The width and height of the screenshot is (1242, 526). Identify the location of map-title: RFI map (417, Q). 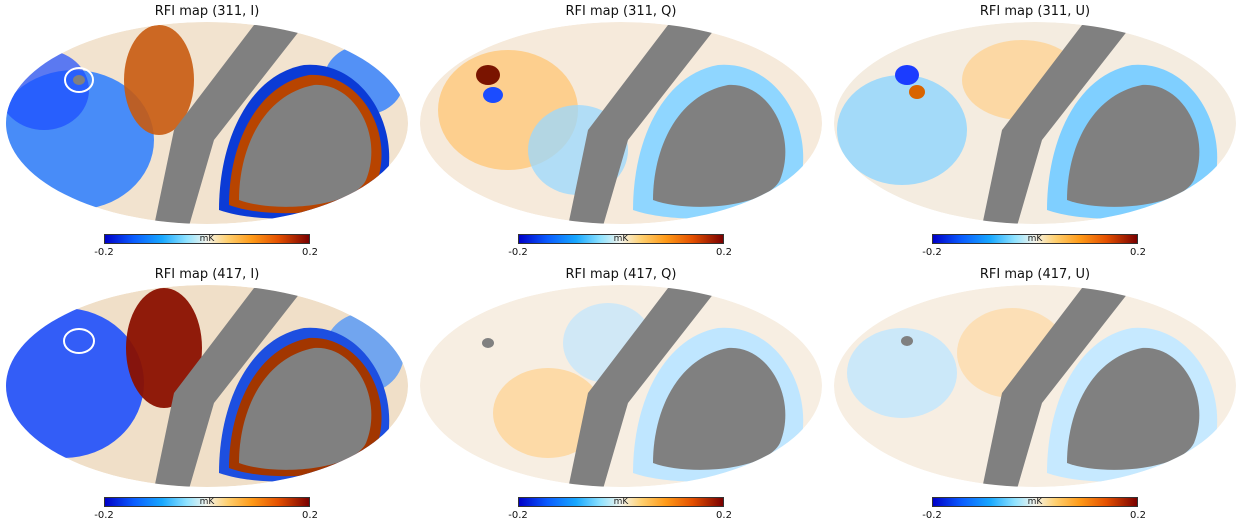
(621, 274).